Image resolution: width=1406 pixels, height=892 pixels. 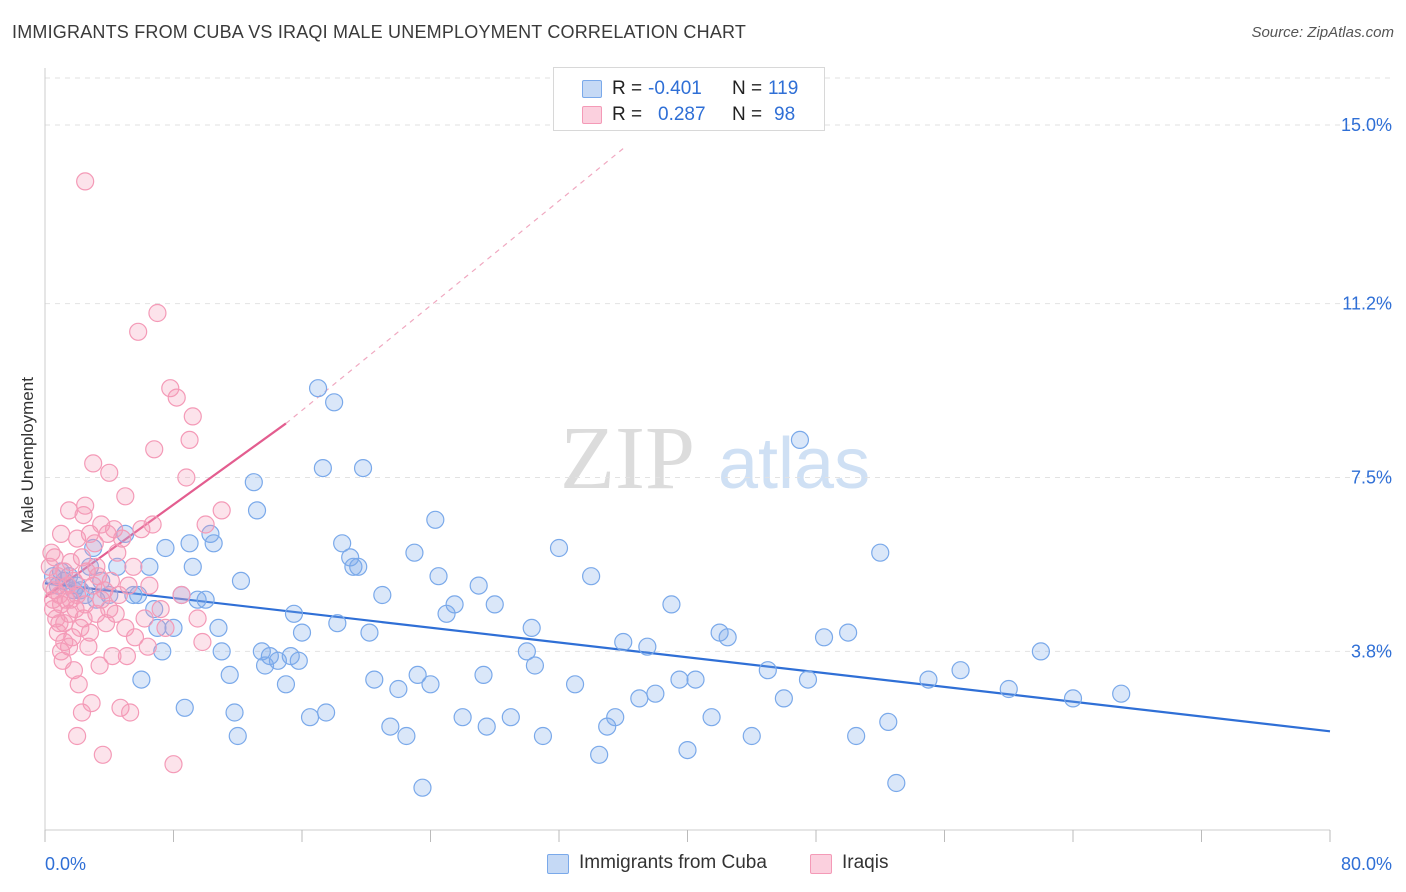 I want to click on watermark: ZIP atlas, so click(x=715, y=458).